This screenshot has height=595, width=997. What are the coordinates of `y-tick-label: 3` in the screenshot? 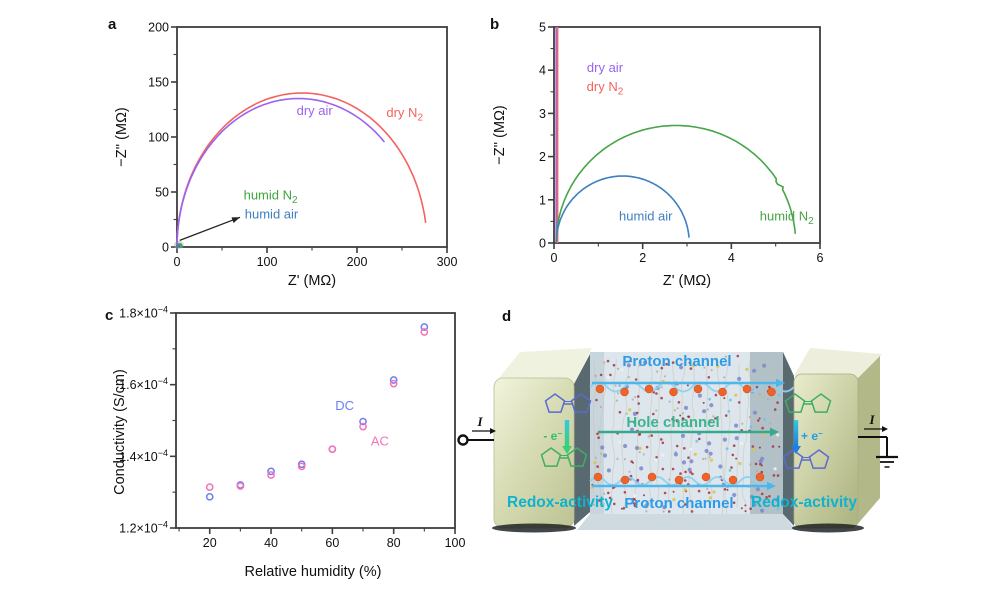 It's located at (542, 114).